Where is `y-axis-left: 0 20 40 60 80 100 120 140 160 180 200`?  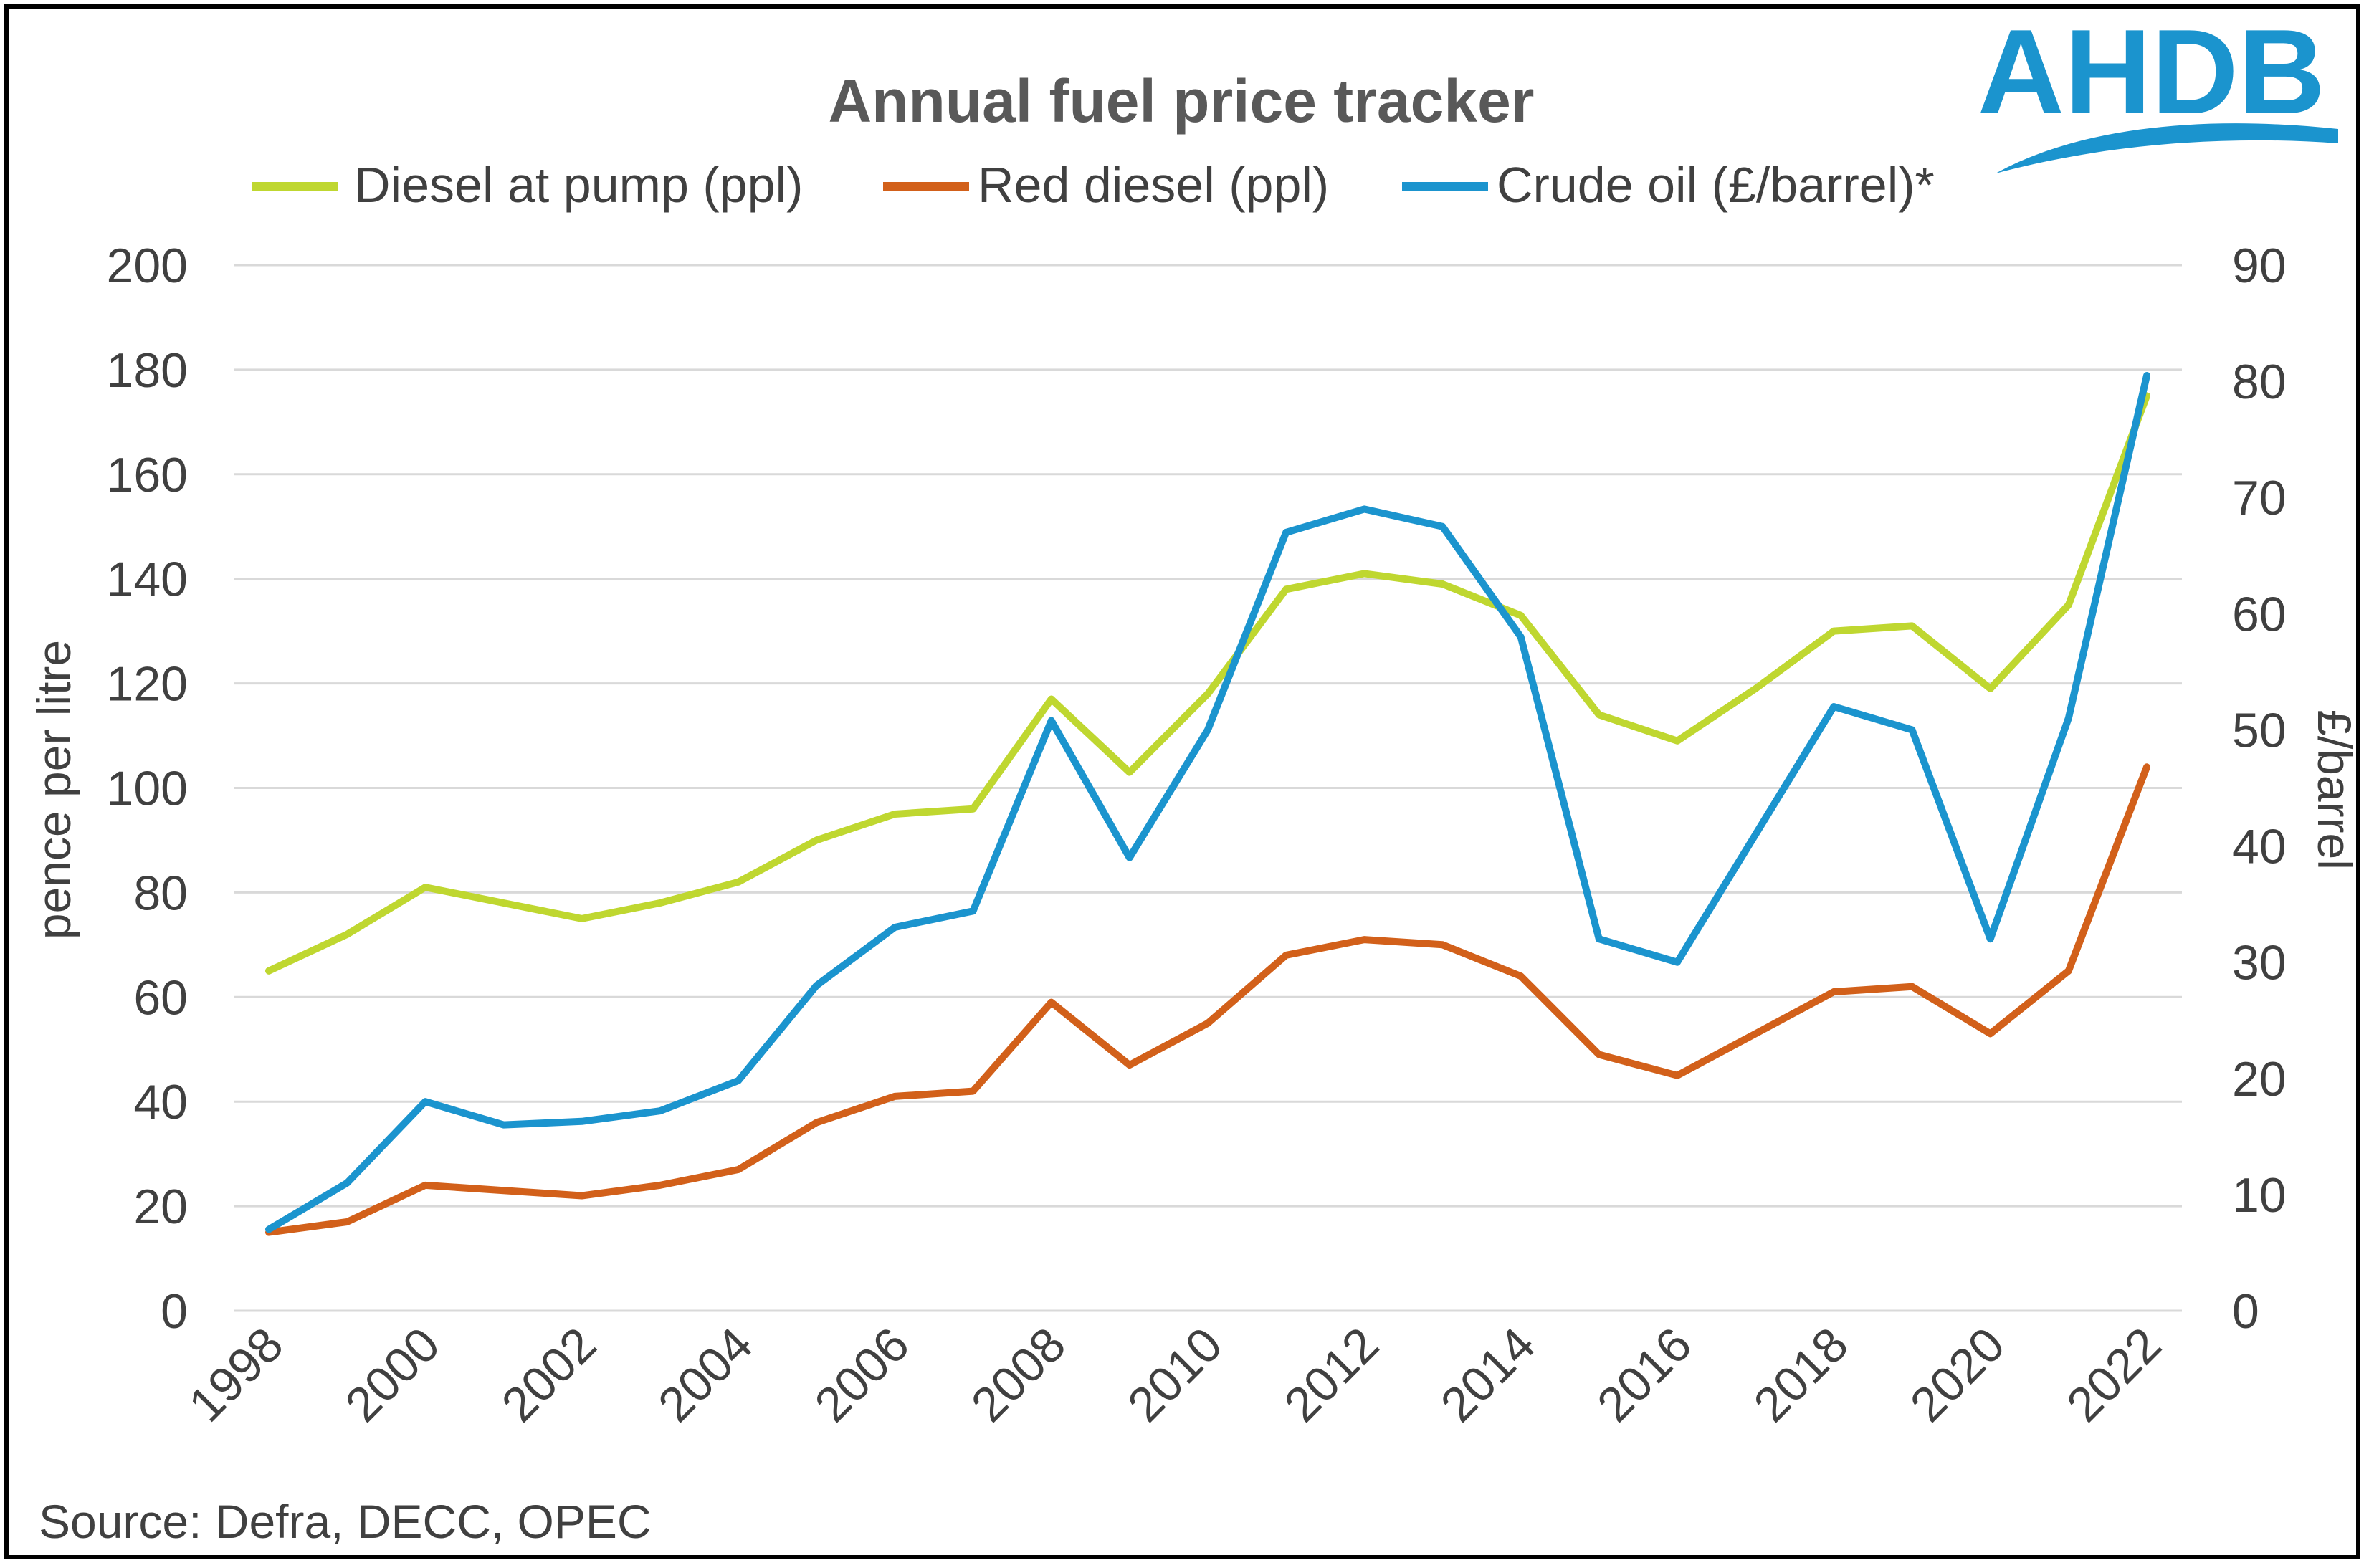
y-axis-left: 0 20 40 60 80 100 120 140 160 180 200 is located at coordinates (147, 789).